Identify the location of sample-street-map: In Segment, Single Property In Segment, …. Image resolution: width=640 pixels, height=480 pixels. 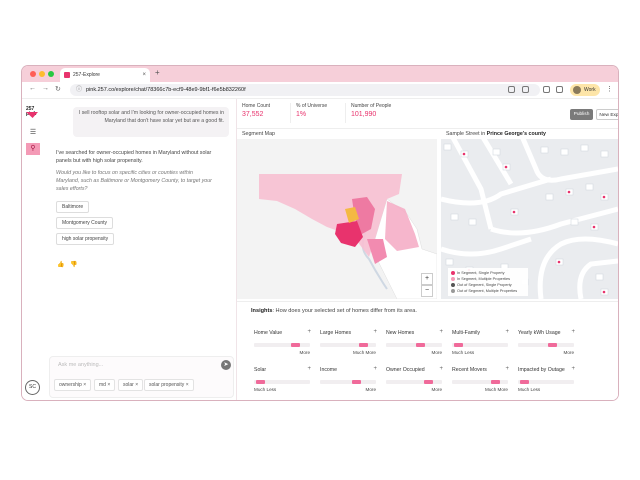
(529, 219).